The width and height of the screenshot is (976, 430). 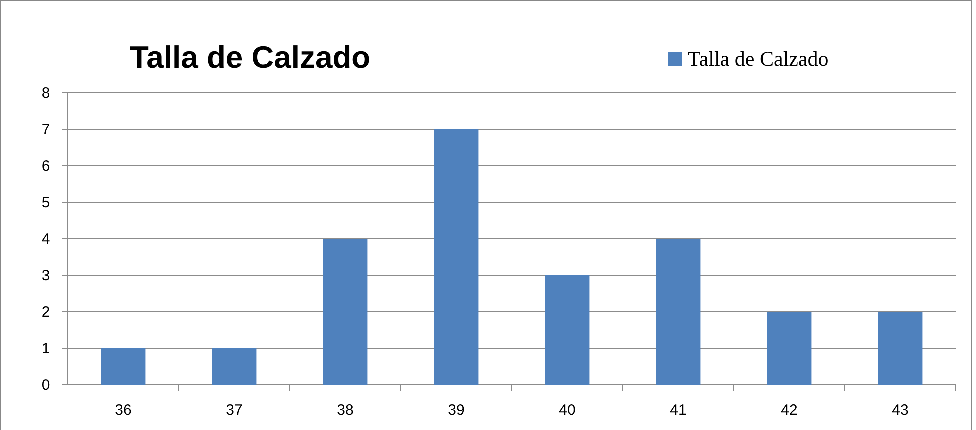 I want to click on x-tick-label: 37, so click(x=234, y=410).